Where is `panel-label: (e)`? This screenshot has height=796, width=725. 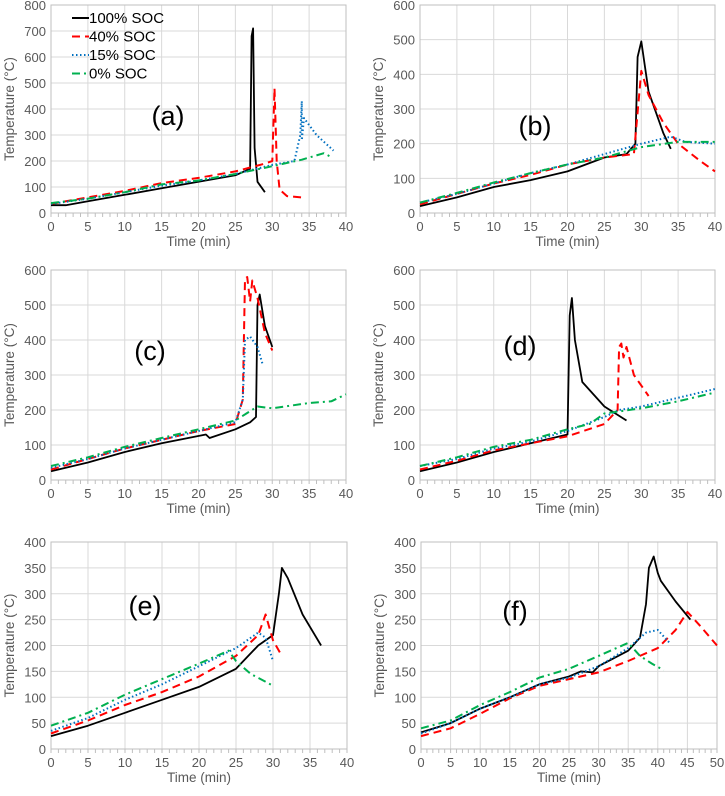
panel-label: (e) is located at coordinates (145, 606).